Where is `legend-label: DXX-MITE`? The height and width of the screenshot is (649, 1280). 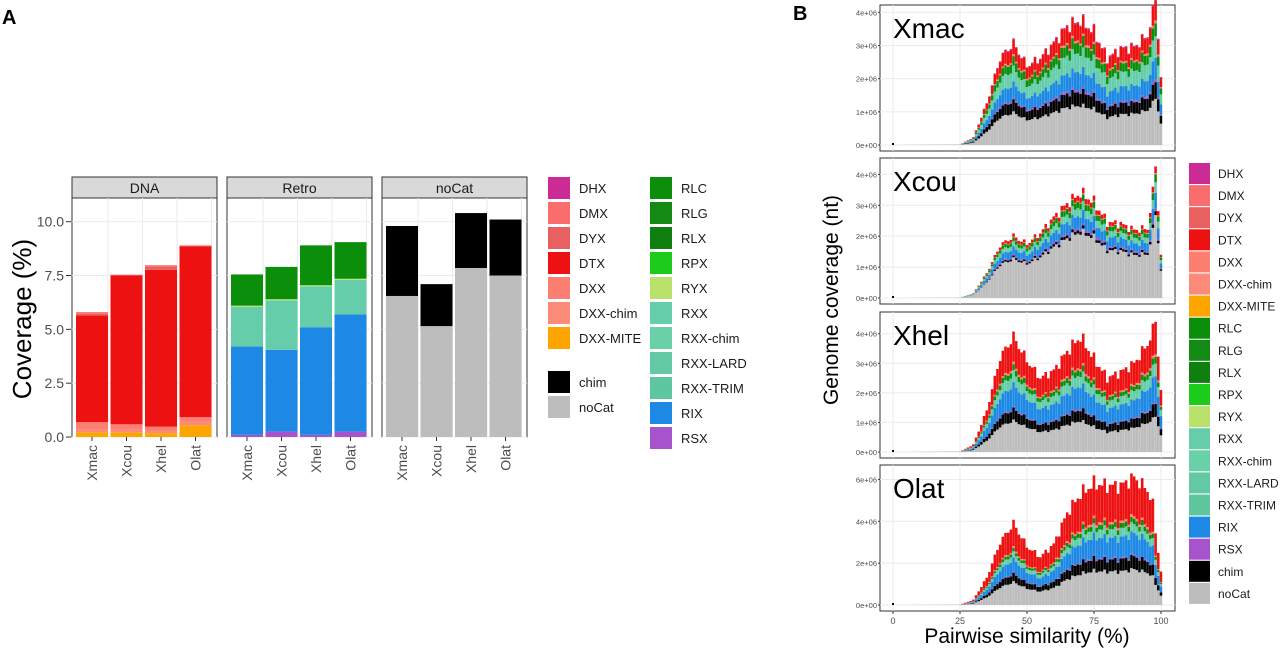 legend-label: DXX-MITE is located at coordinates (1246, 307).